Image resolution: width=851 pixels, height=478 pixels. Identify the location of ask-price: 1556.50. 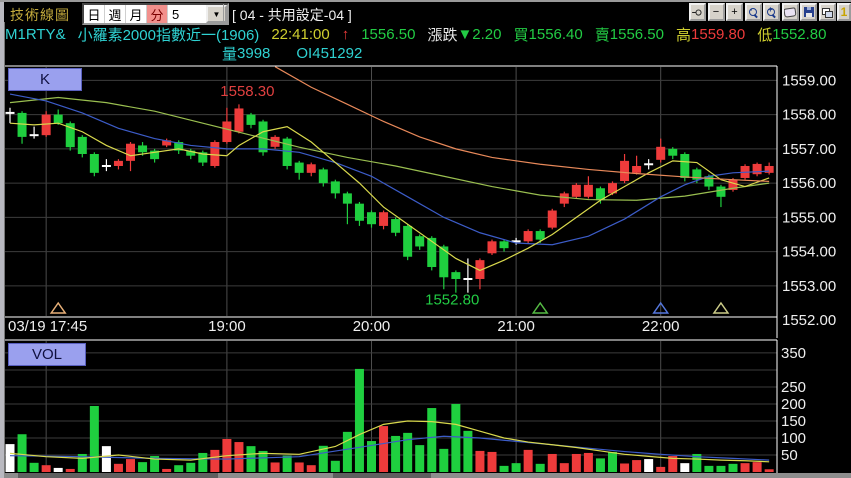
(636, 34).